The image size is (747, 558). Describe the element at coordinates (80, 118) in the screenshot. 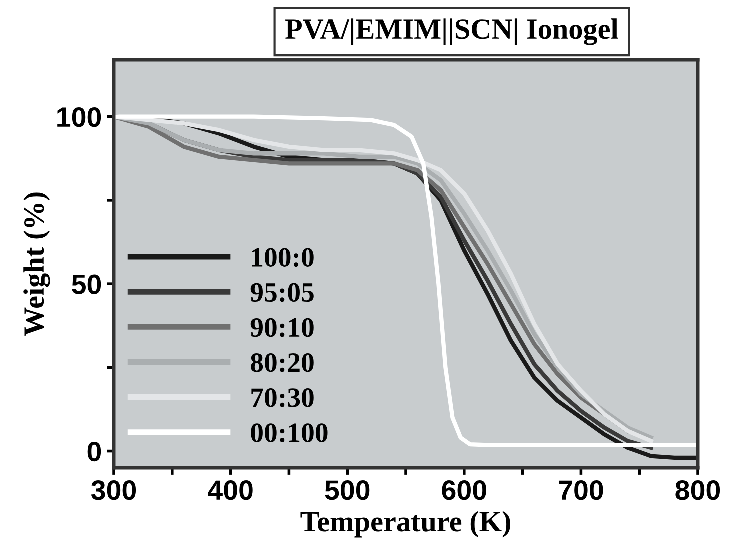

I see `y-tick-label: 100` at that location.